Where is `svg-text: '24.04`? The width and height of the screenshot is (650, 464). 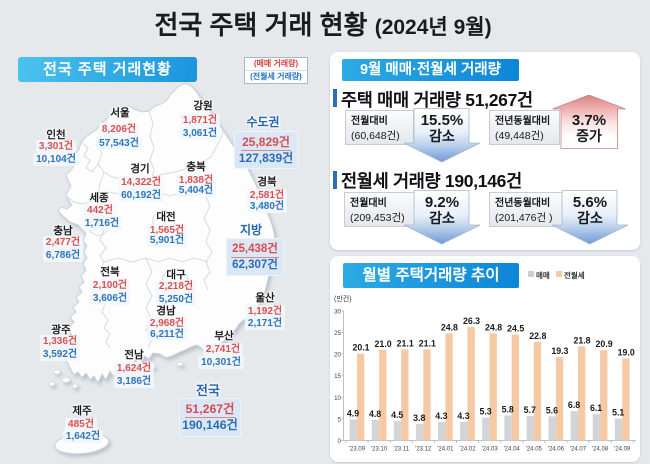 svg-text: '24.04 is located at coordinates (512, 450).